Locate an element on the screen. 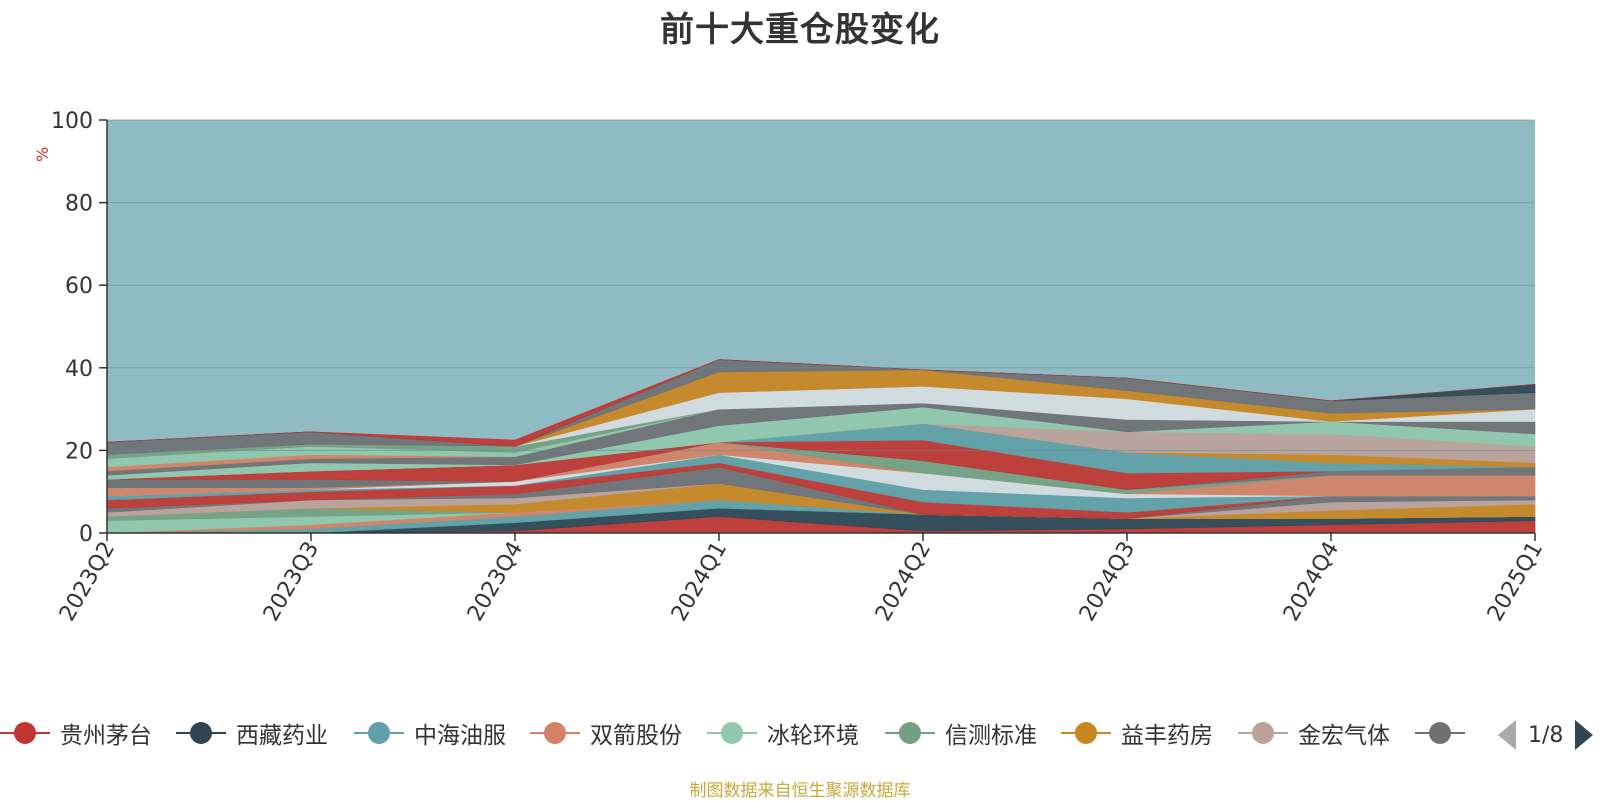 The width and height of the screenshot is (1600, 801). legend-label: 贵州茅台 is located at coordinates (106, 736).